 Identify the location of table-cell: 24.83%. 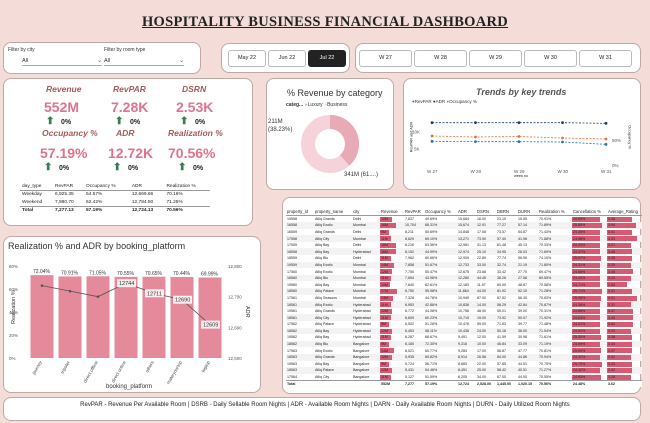
(589, 377).